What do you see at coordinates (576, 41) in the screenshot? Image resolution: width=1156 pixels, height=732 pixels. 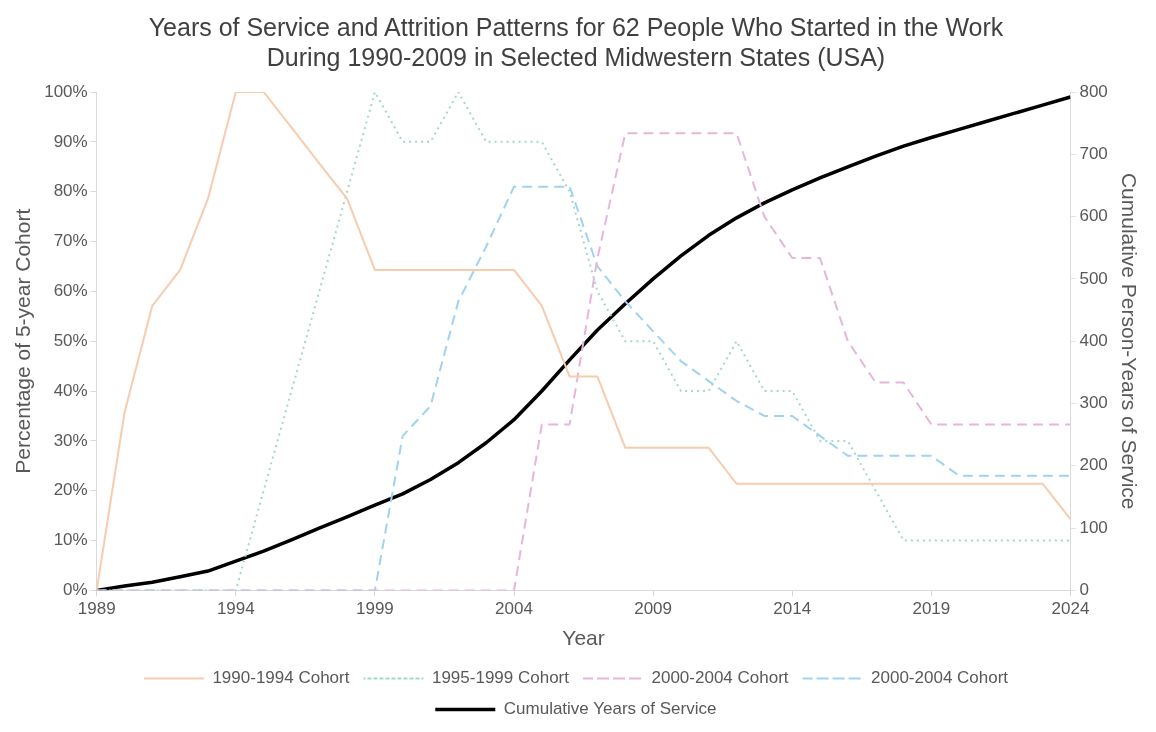 I see `chart-title: Years of Service and Attrition Patterns for 62 People Who Started in the Work During 1990-2009 in Selected Midwestern States (USA)` at bounding box center [576, 41].